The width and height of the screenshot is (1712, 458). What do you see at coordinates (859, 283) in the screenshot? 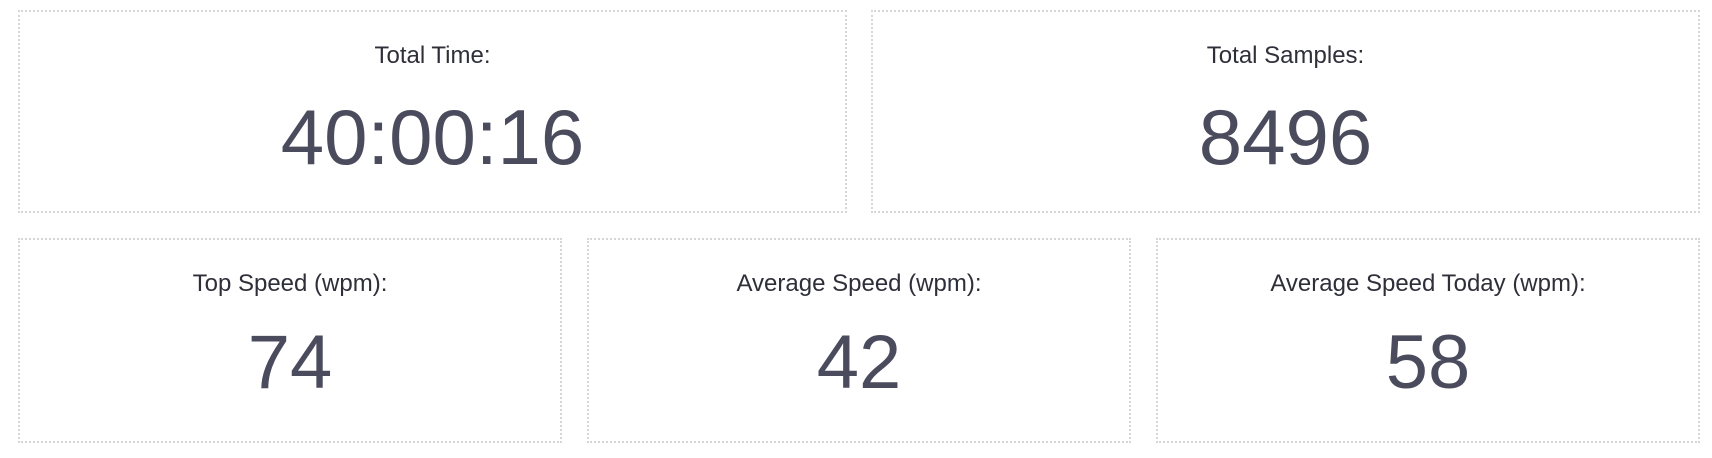
I see `average-speed-label: Average Speed (wpm):` at bounding box center [859, 283].